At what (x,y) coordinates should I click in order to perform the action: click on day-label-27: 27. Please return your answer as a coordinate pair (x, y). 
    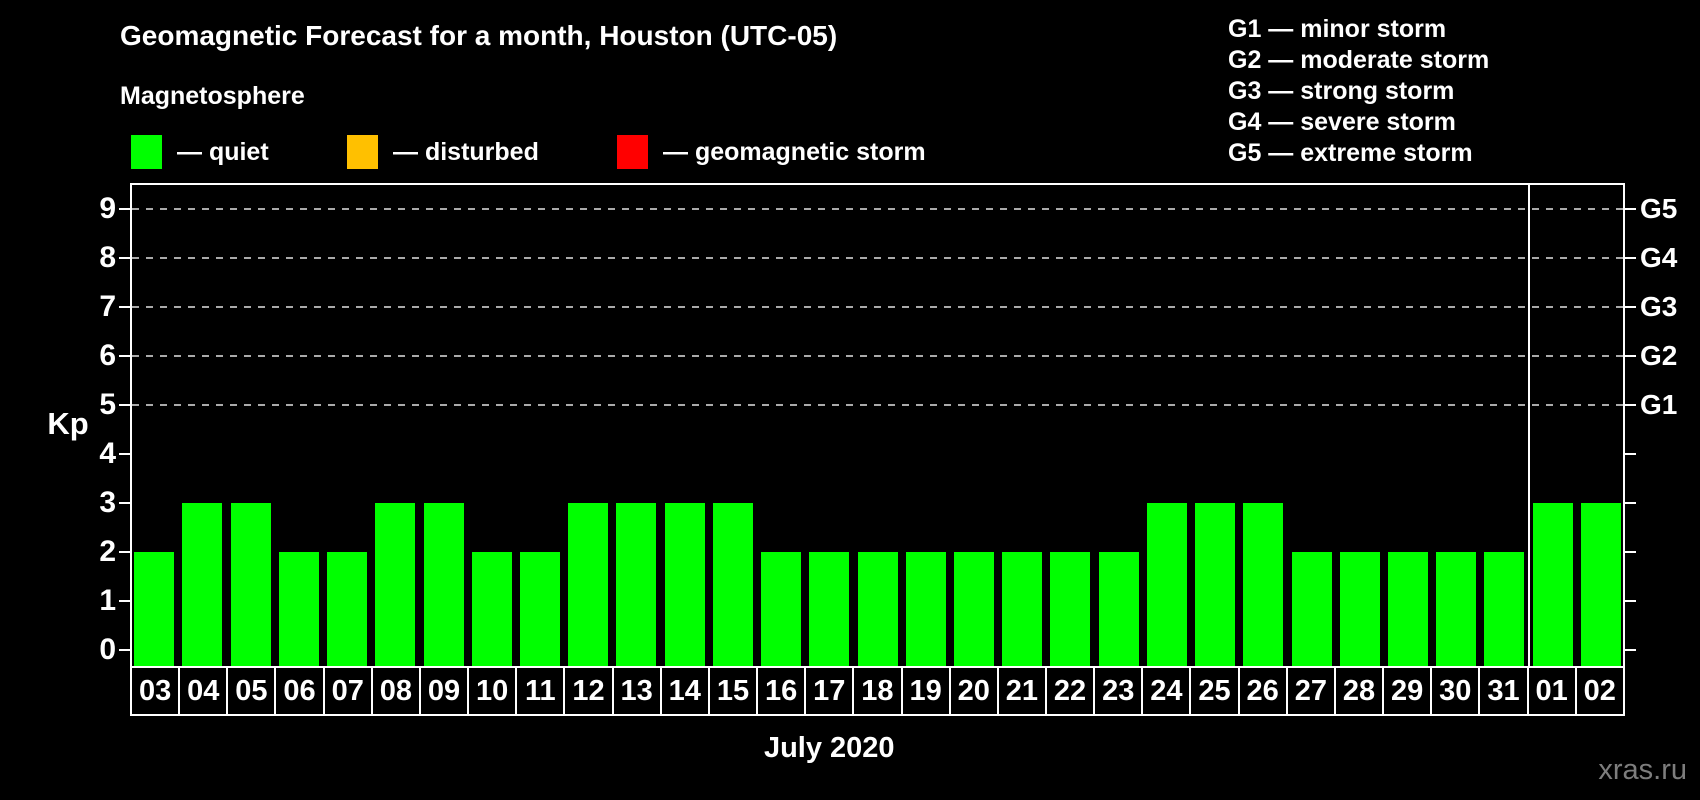
    Looking at the image, I should click on (1311, 691).